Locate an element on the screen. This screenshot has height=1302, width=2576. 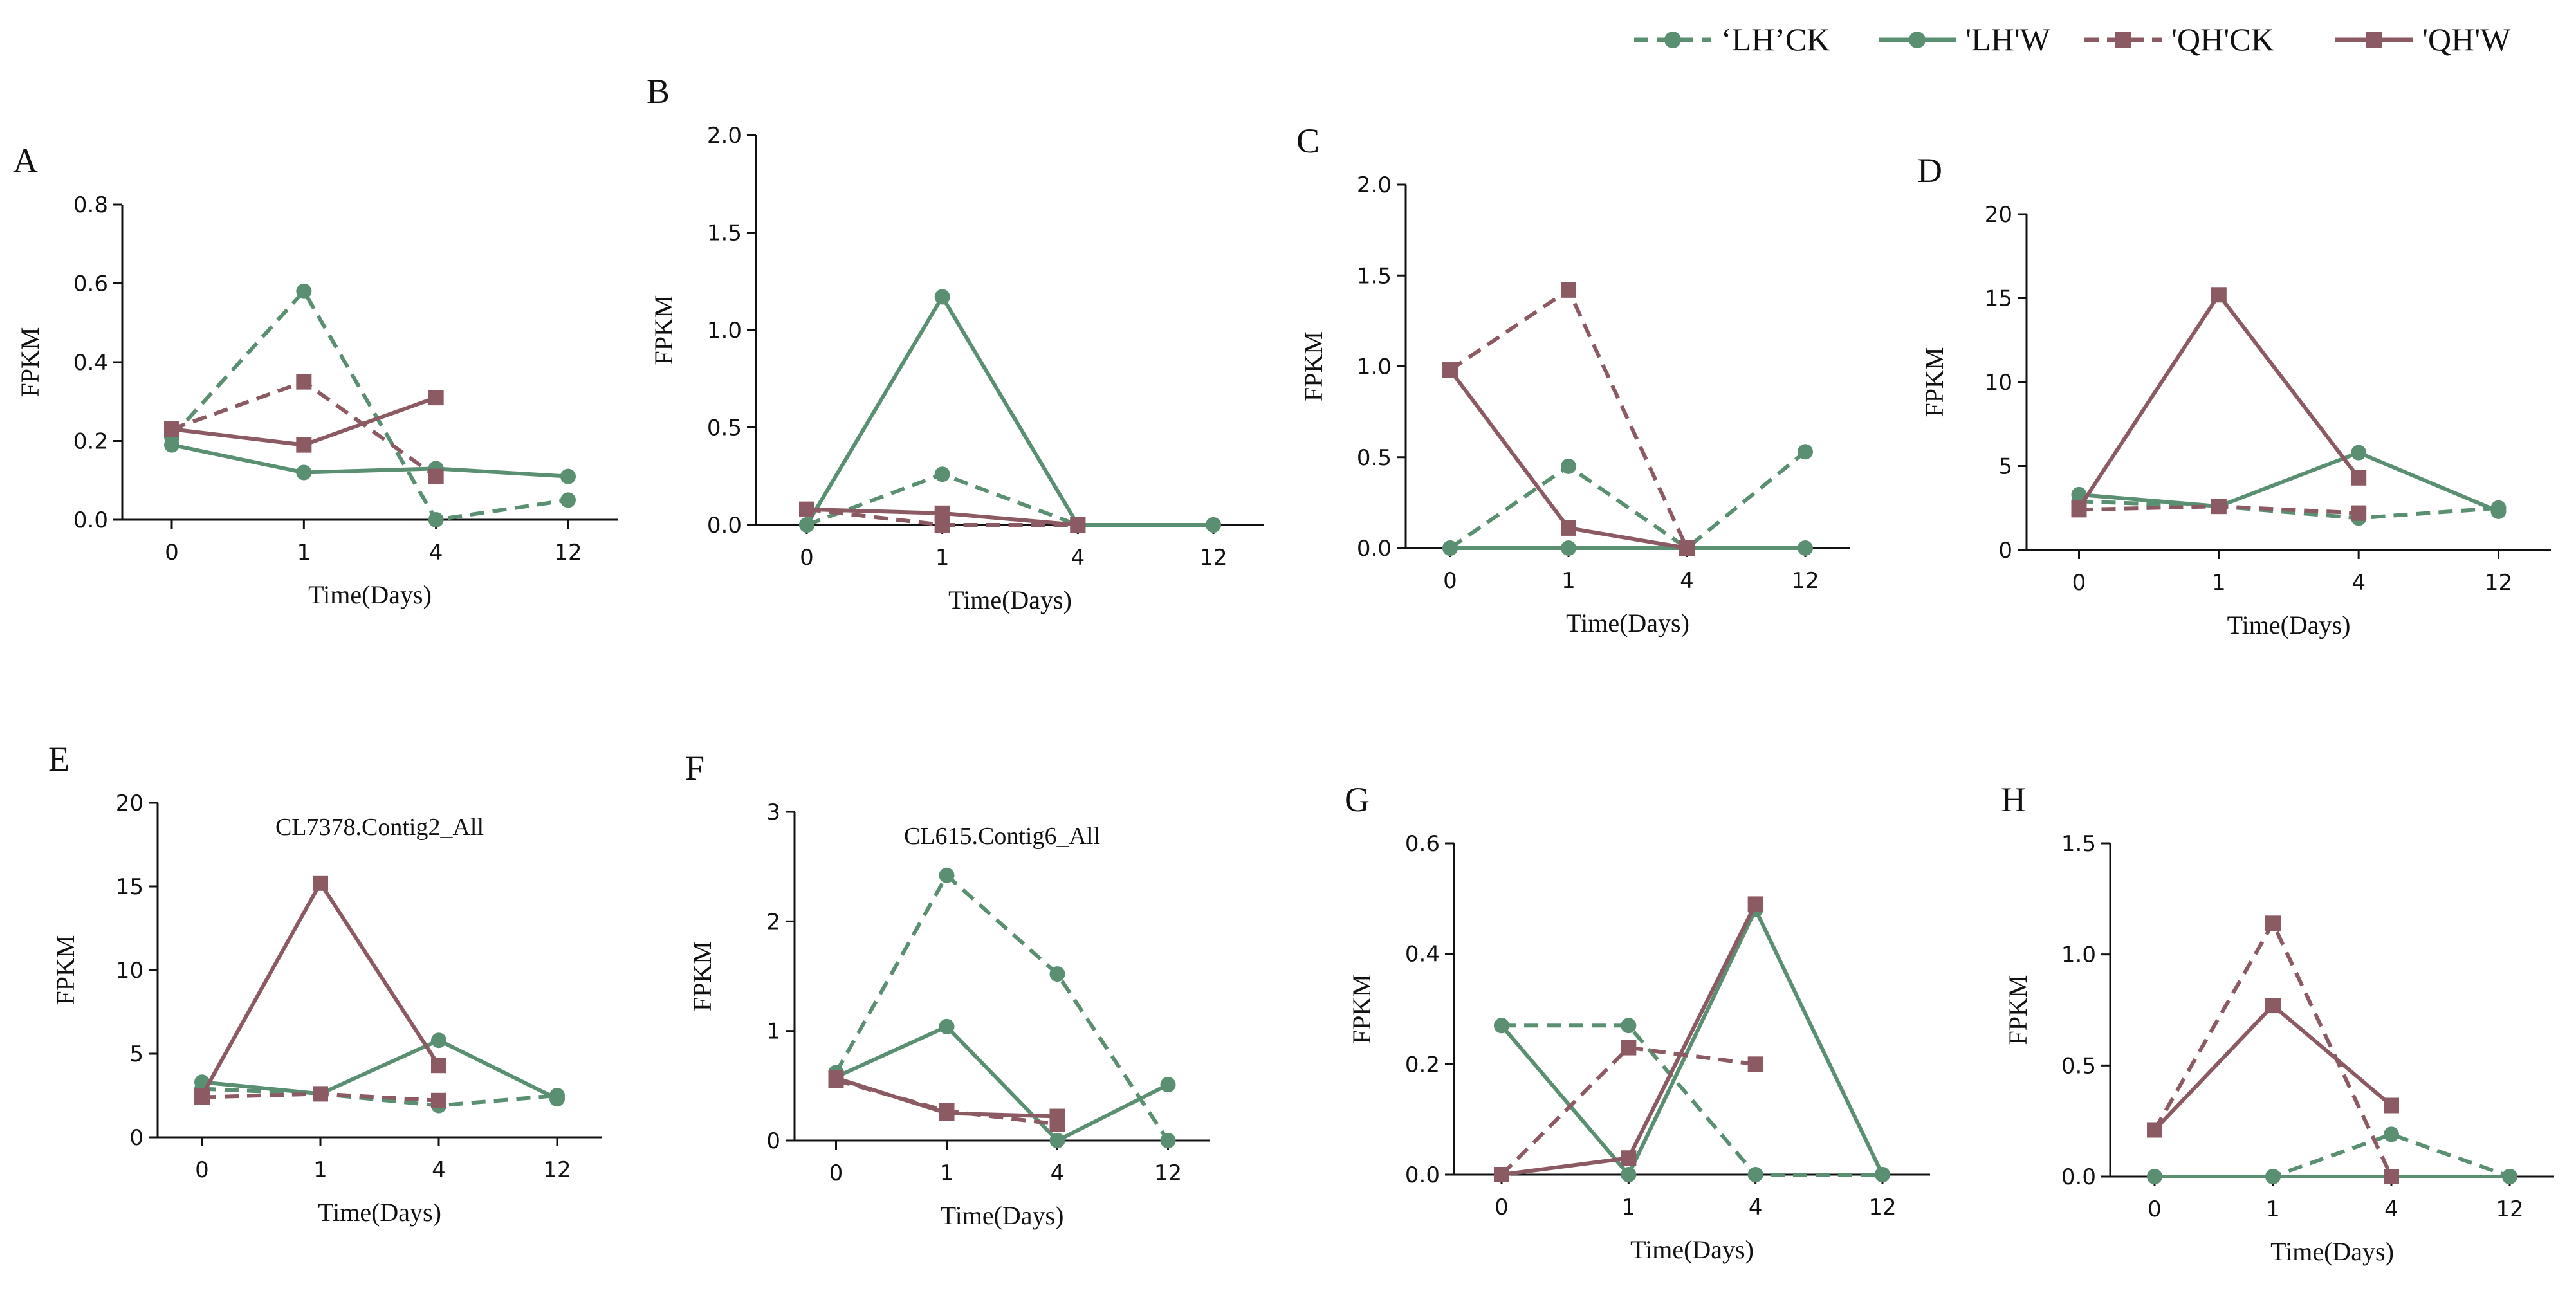
y-tick-label: 3 is located at coordinates (773, 812).